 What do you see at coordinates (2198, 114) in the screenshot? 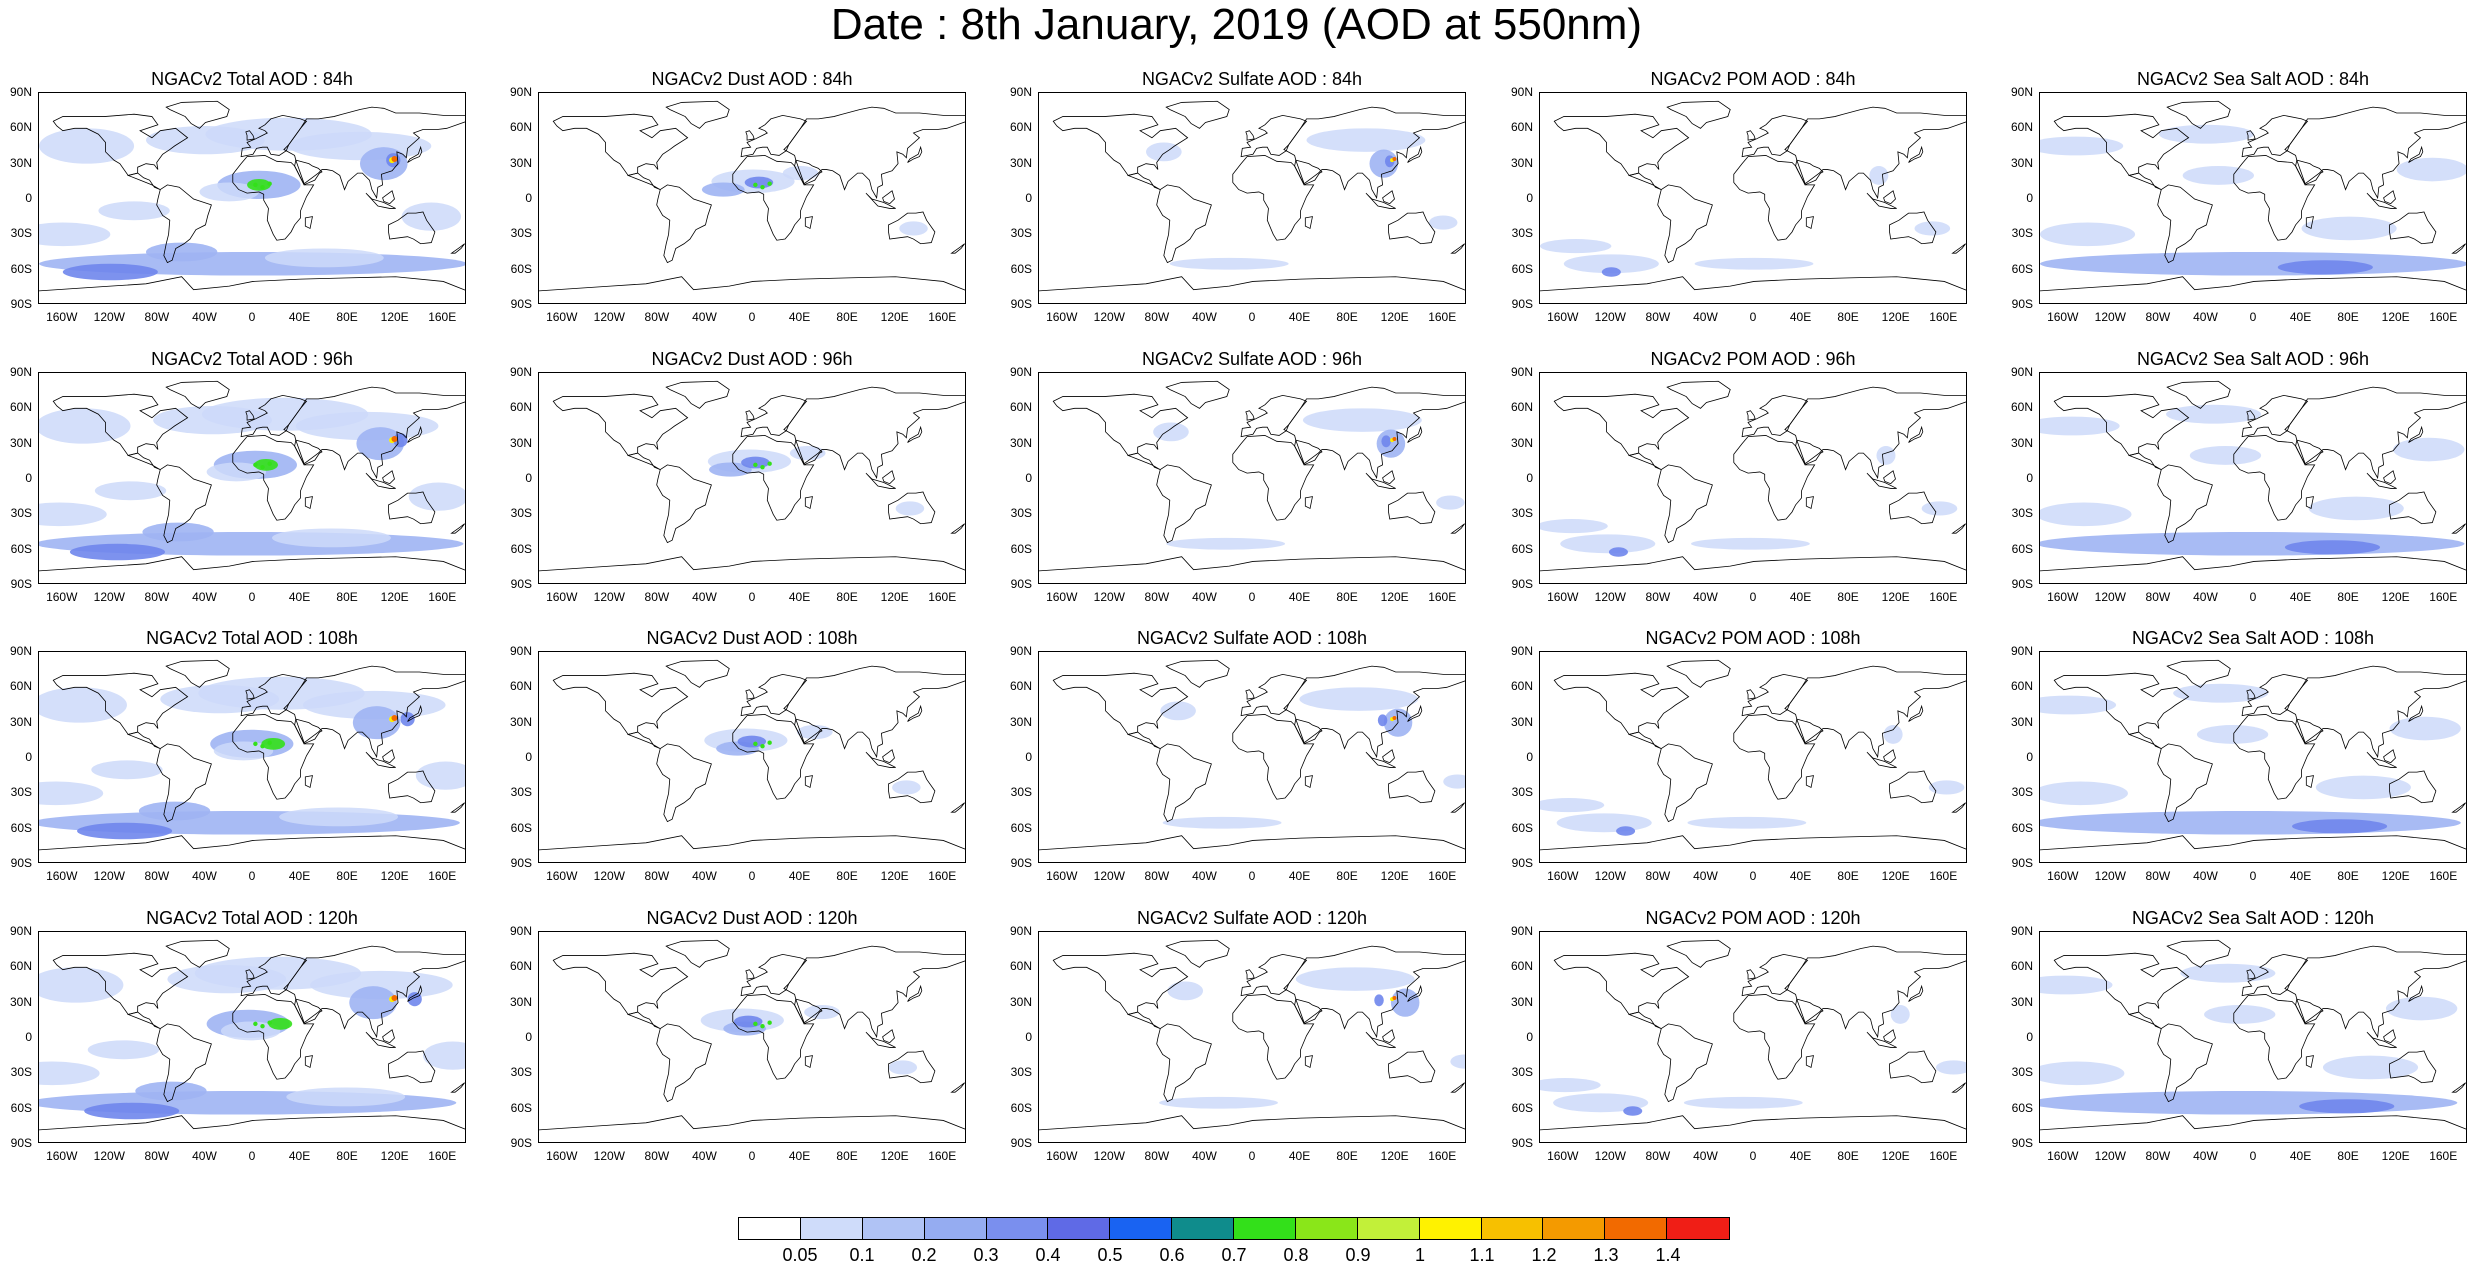
I see `coastline-greenland` at bounding box center [2198, 114].